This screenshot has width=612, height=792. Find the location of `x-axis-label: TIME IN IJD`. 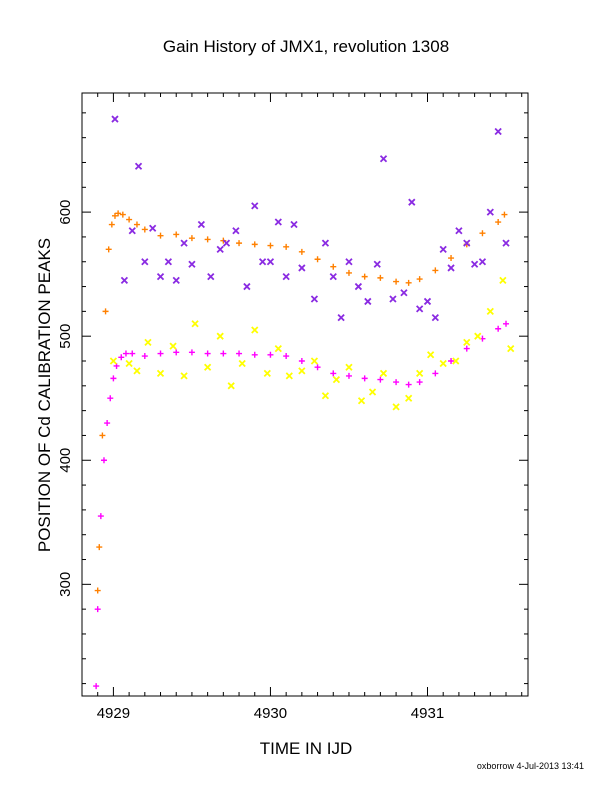

x-axis-label: TIME IN IJD is located at coordinates (306, 748).